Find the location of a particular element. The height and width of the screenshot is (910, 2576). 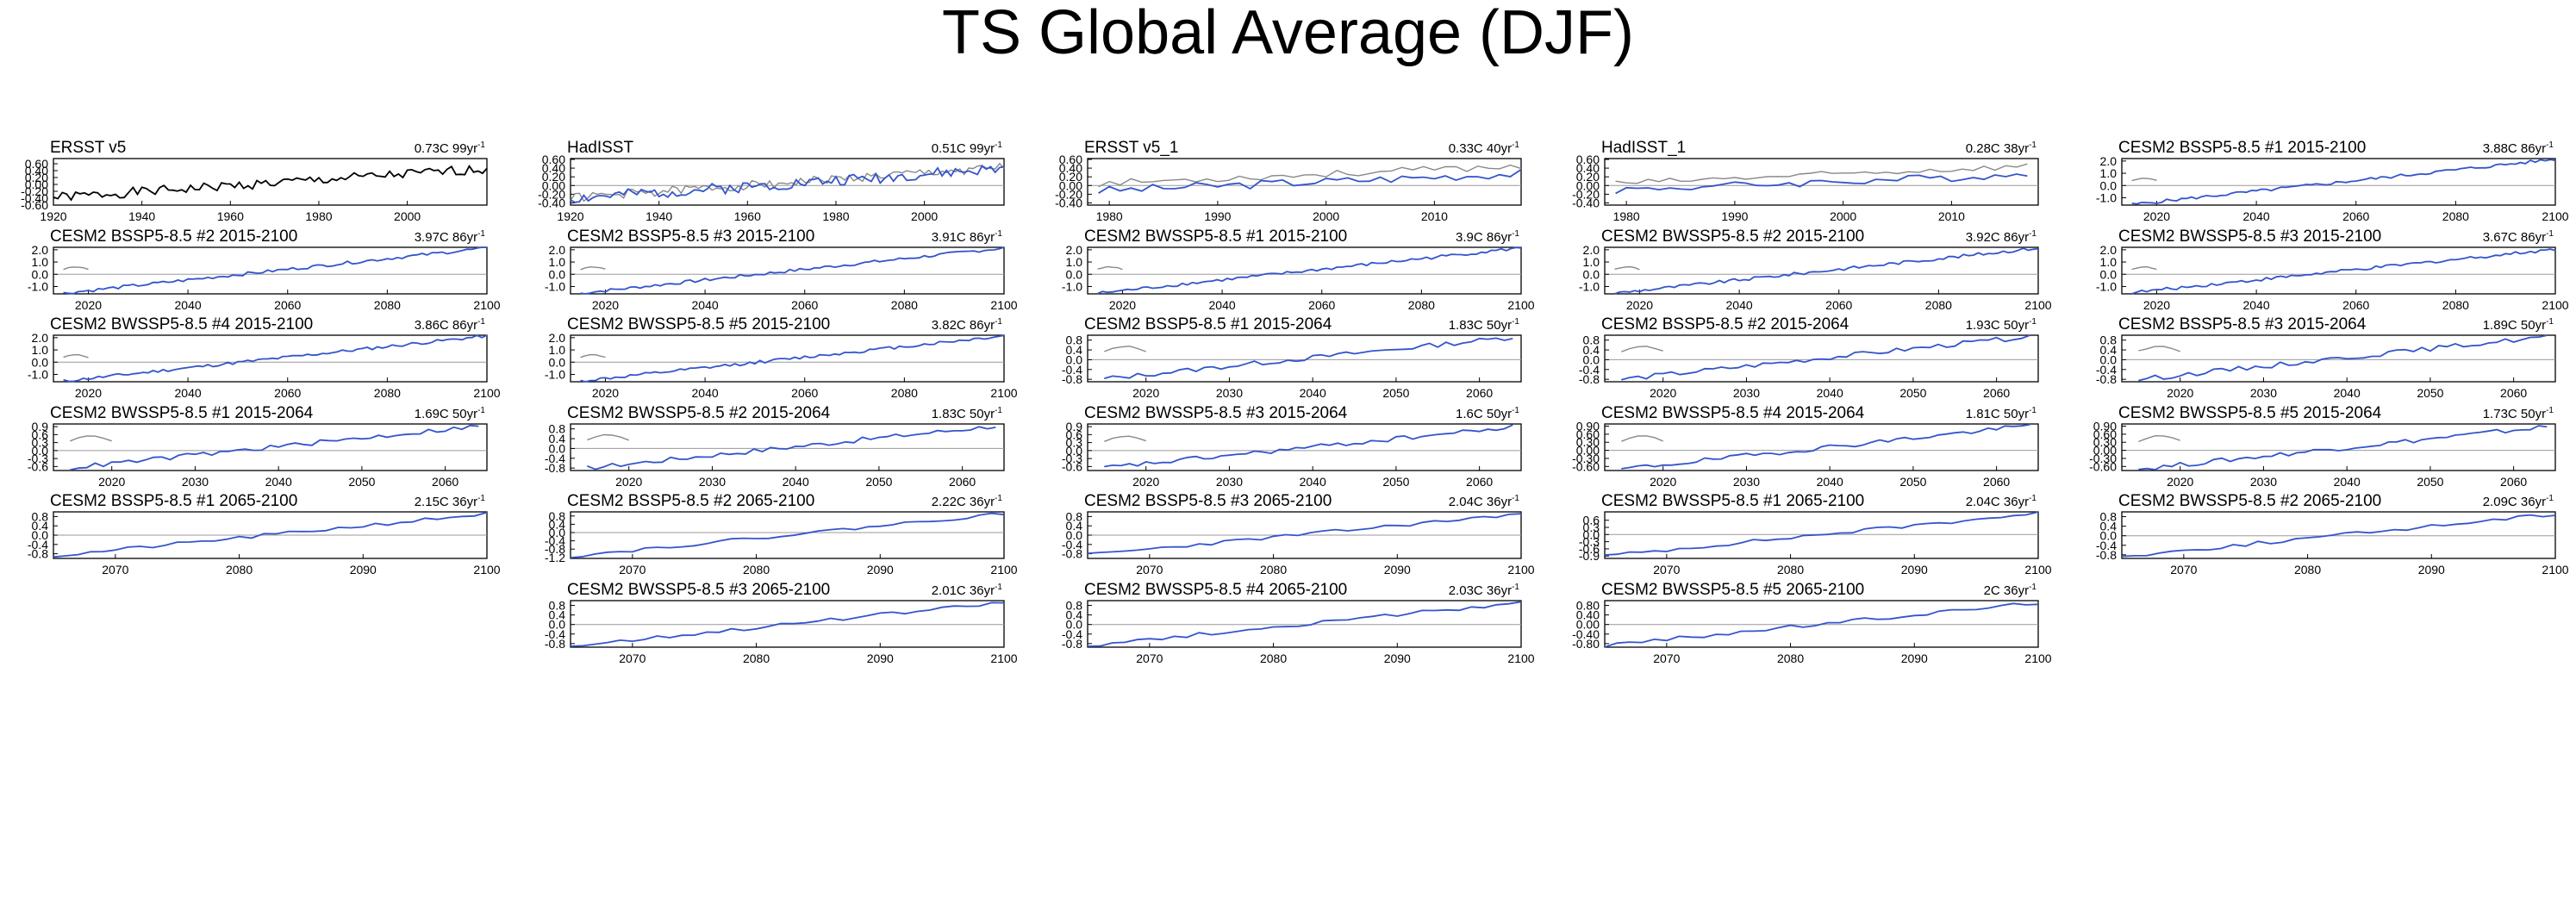

panel-trend-label: 2.03C 36yr-1 is located at coordinates (1484, 590).